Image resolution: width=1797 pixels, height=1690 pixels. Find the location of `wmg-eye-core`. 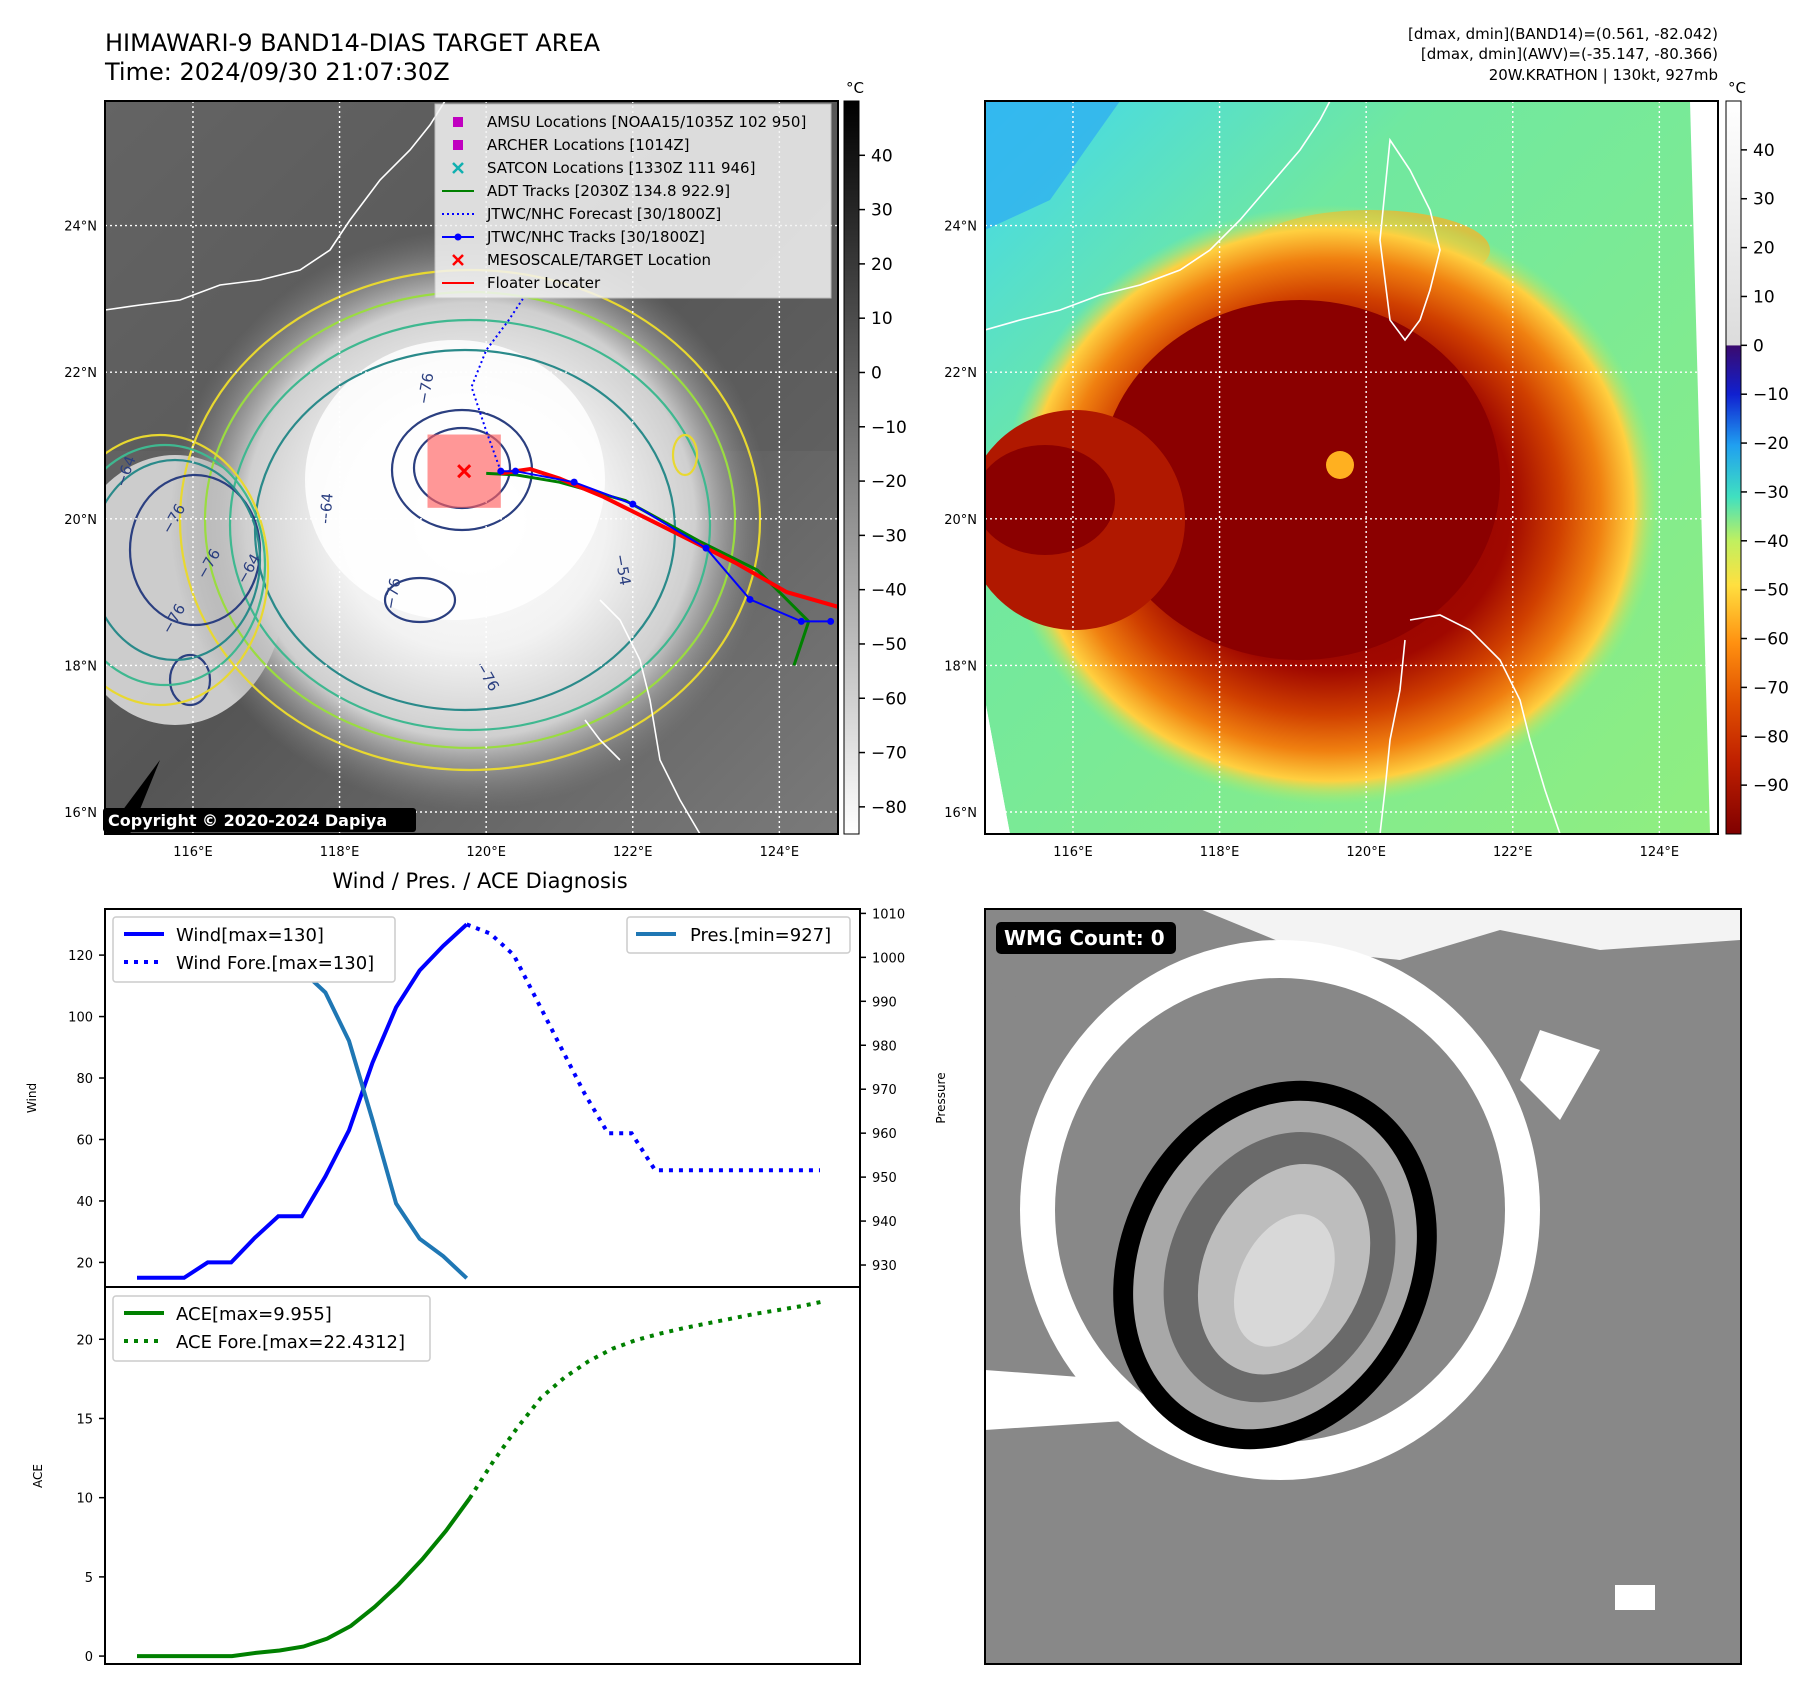

wmg-eye-core is located at coordinates (1284, 1280).